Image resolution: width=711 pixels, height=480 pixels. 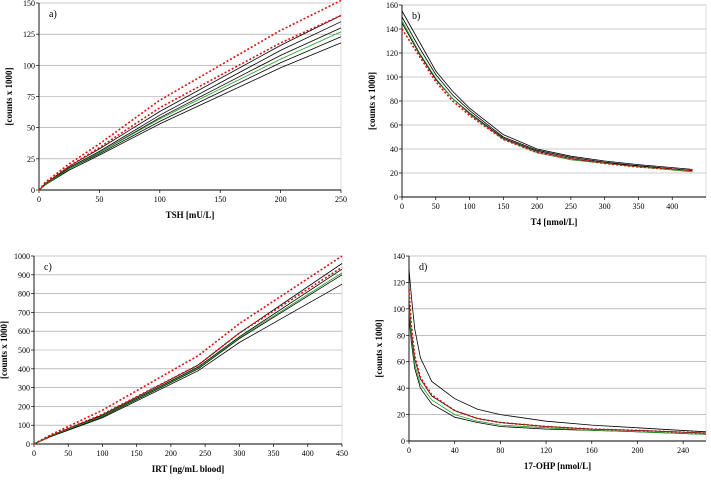 I want to click on panel-letter: d), so click(x=423, y=267).